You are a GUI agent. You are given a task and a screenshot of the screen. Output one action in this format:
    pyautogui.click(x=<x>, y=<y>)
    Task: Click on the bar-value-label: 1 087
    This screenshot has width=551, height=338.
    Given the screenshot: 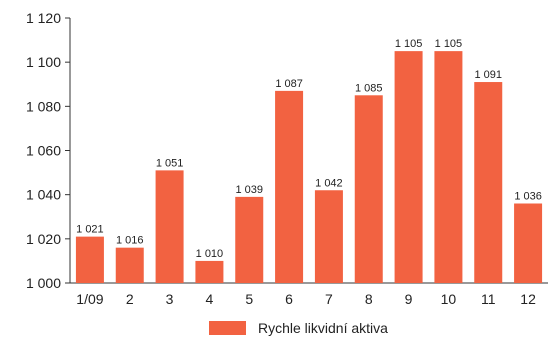 What is the action you would take?
    pyautogui.click(x=289, y=84)
    